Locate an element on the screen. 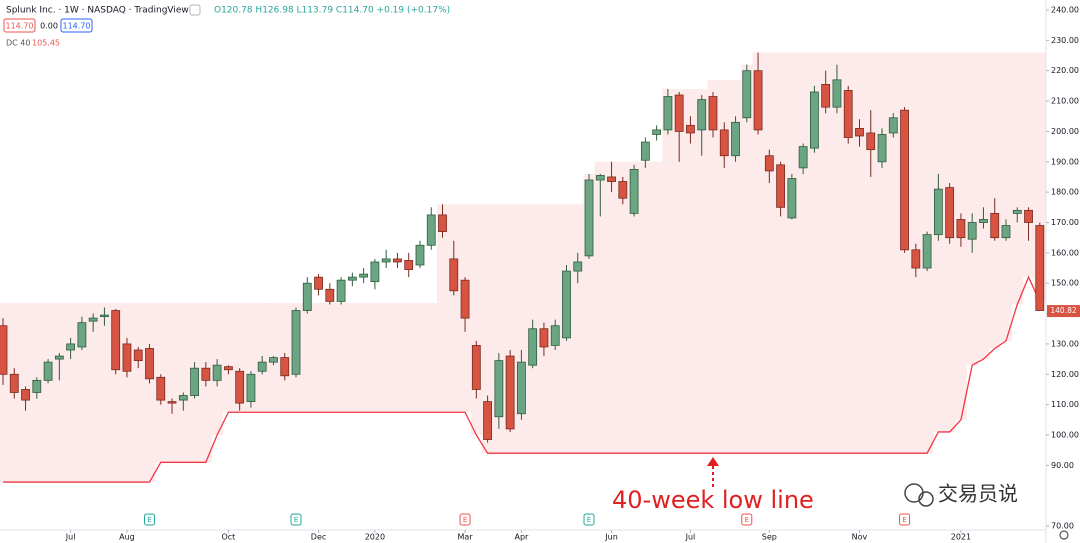 This screenshot has height=543, width=1080. y-tick-label: 180.00 is located at coordinates (1065, 192).